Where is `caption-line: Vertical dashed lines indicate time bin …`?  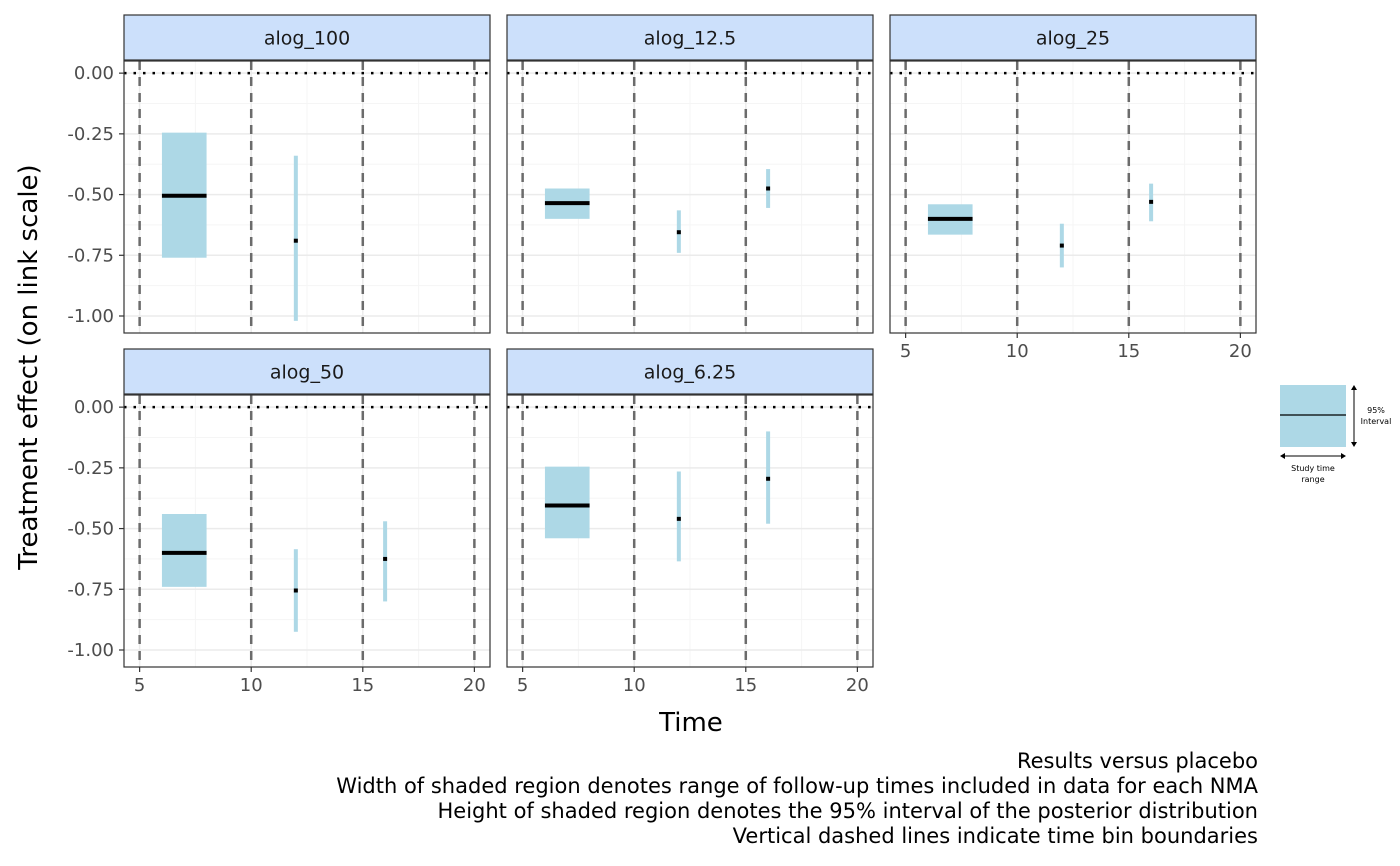 caption-line: Vertical dashed lines indicate time bin … is located at coordinates (995, 836).